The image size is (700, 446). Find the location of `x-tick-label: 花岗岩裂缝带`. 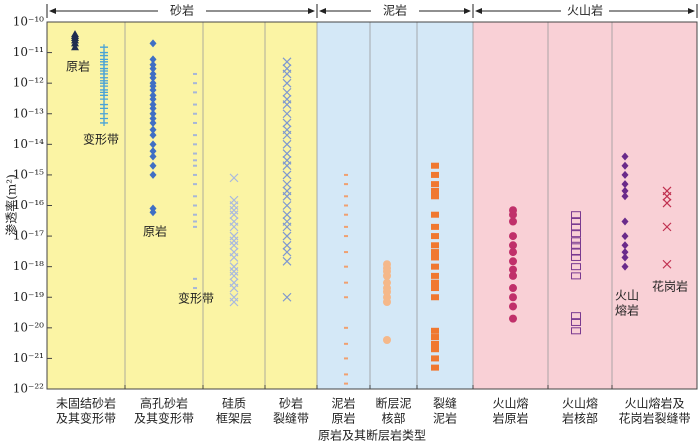

x-tick-label: 花岗岩裂缝带 is located at coordinates (654, 418).